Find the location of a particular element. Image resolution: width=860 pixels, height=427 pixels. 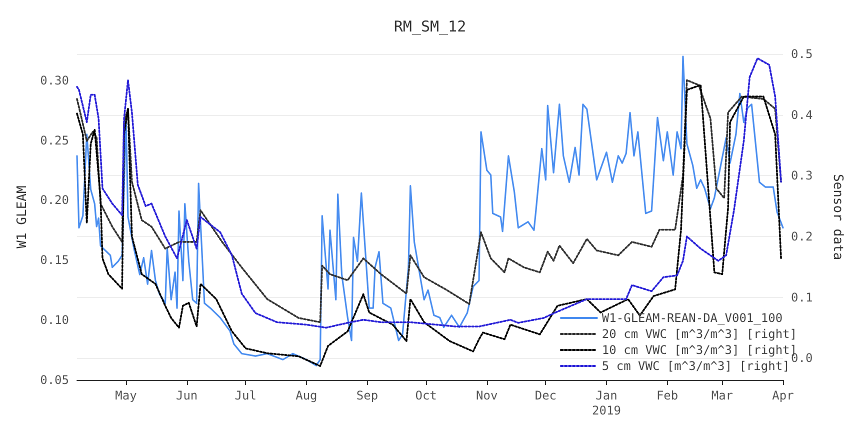

y2-axis-title: Sensor data is located at coordinates (837, 217).